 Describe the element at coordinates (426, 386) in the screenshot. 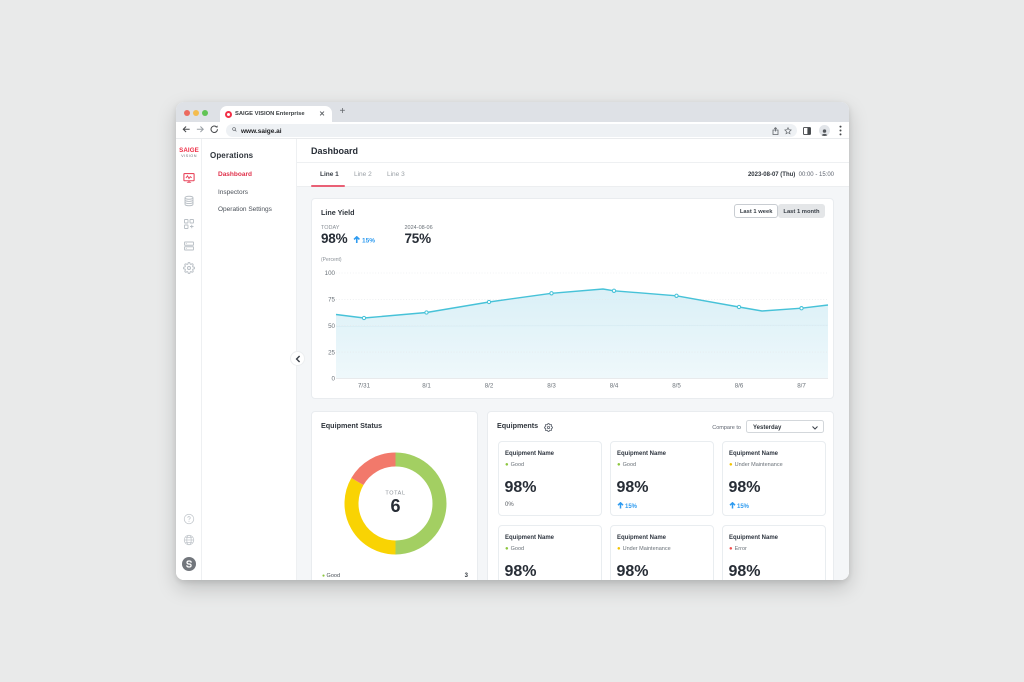

I see `svg-text: 8/1` at that location.